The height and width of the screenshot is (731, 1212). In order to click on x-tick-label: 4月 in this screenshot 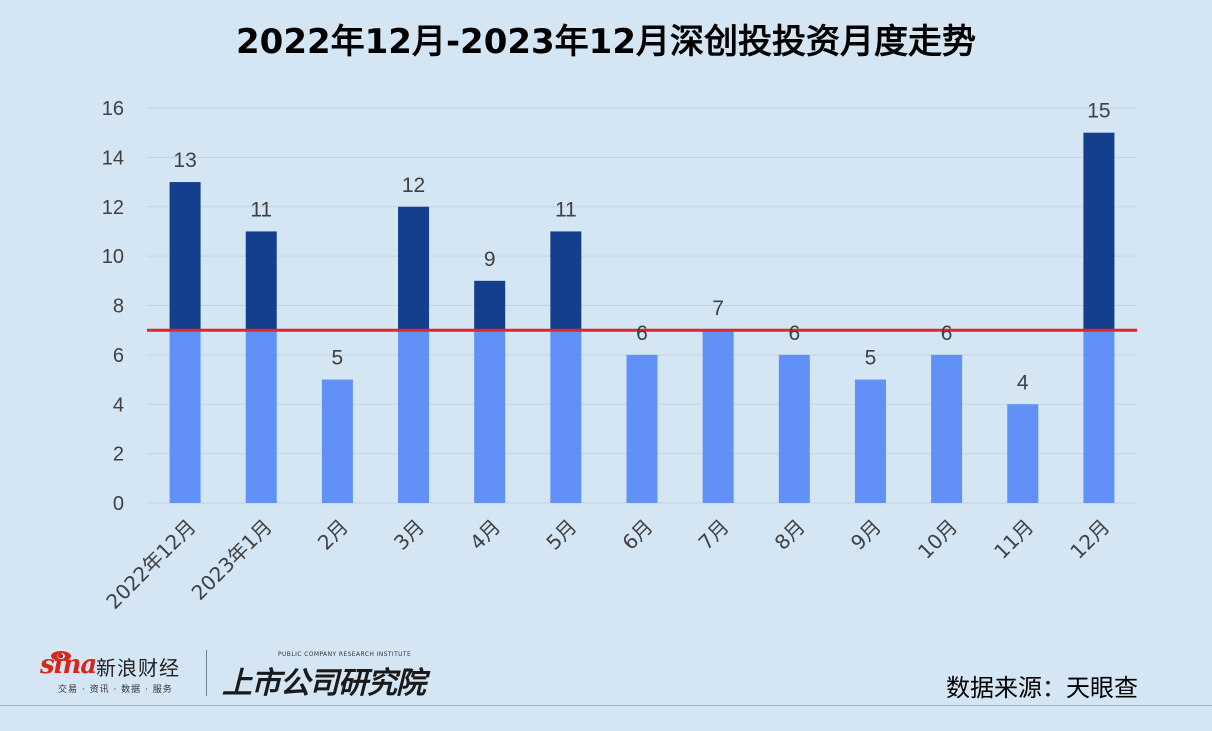, I will do `click(485, 535)`.